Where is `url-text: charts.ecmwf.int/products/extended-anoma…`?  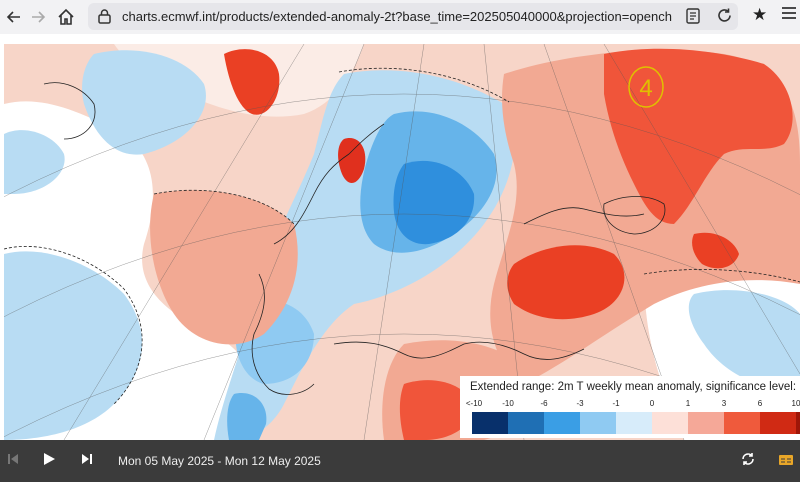 url-text: charts.ecmwf.int/products/extended-anoma… is located at coordinates (397, 16).